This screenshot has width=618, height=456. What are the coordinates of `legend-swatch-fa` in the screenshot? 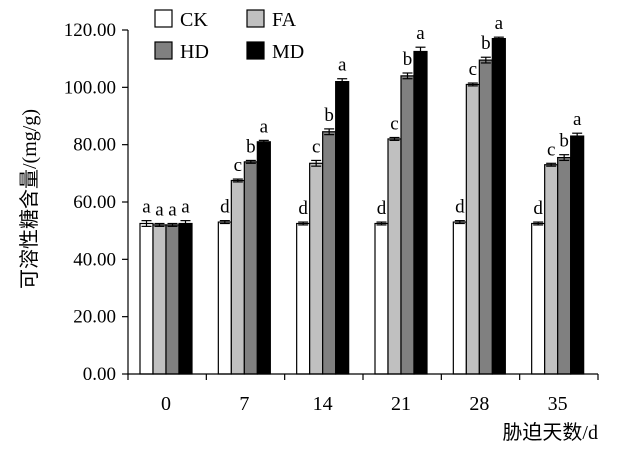 It's located at (255, 18).